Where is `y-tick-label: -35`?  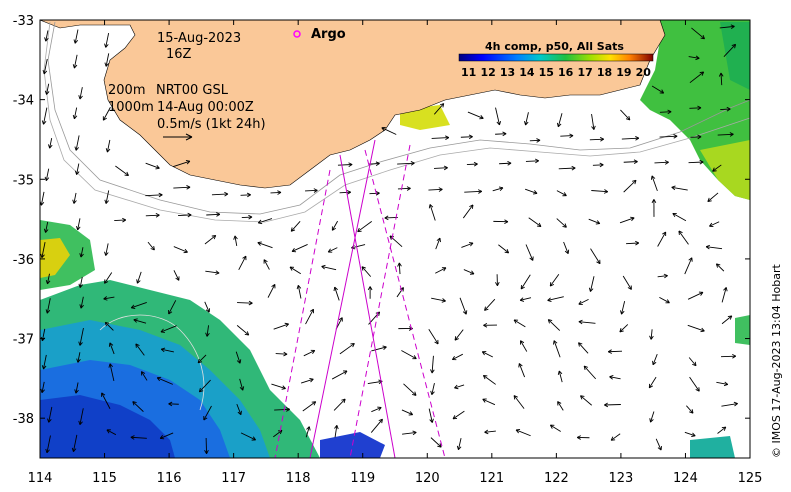
y-tick-label: -35 is located at coordinates (23, 180).